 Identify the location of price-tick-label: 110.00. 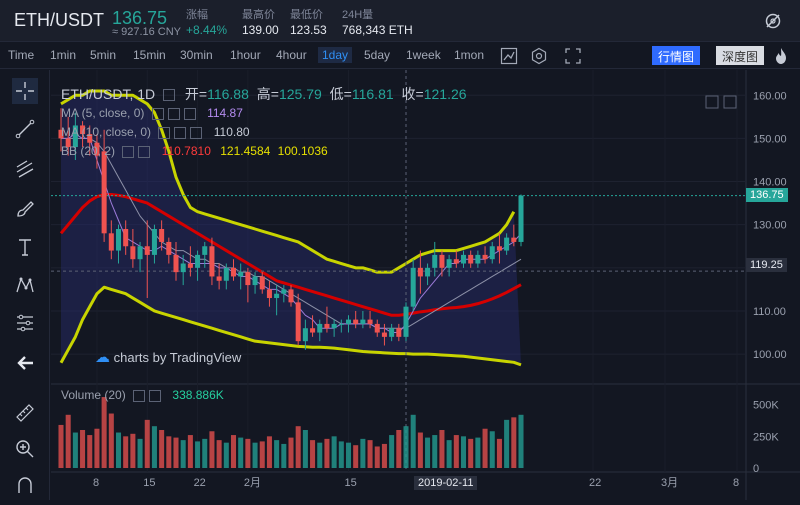
(769, 312).